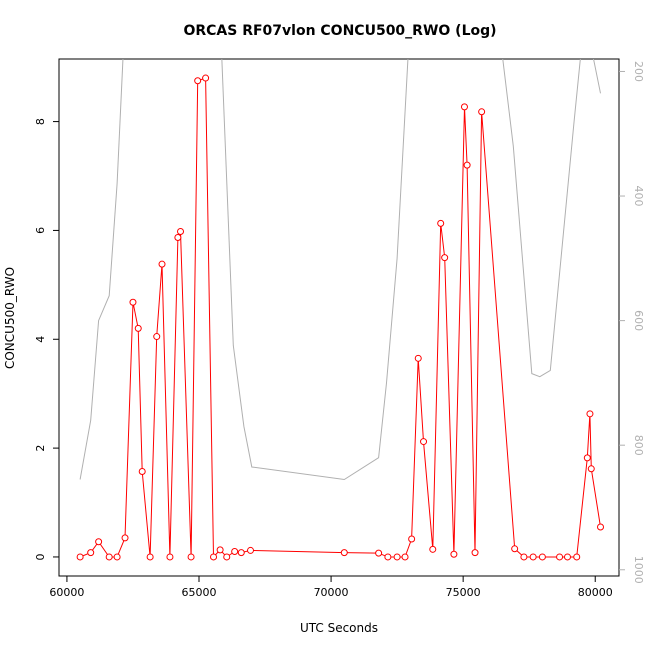  I want to click on y-tick-label: 4, so click(40, 339).